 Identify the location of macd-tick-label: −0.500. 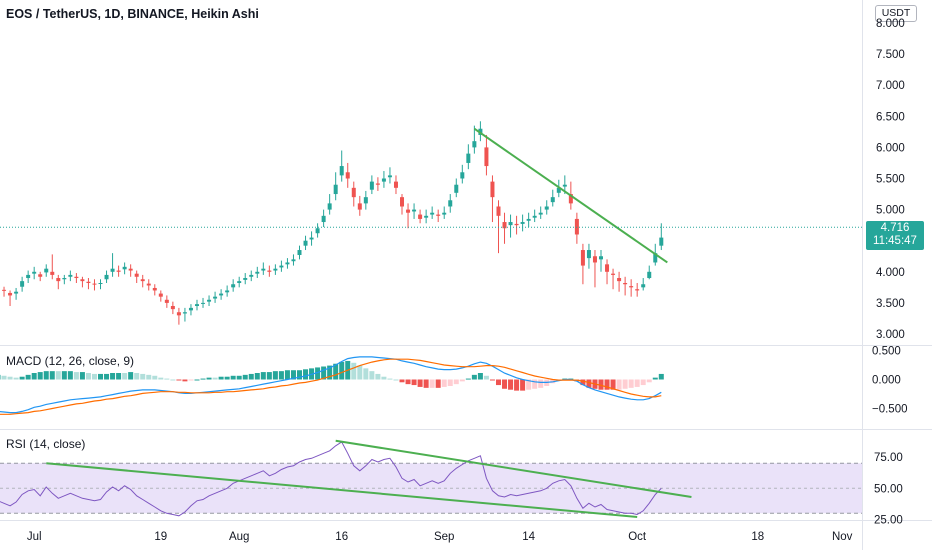
(890, 410).